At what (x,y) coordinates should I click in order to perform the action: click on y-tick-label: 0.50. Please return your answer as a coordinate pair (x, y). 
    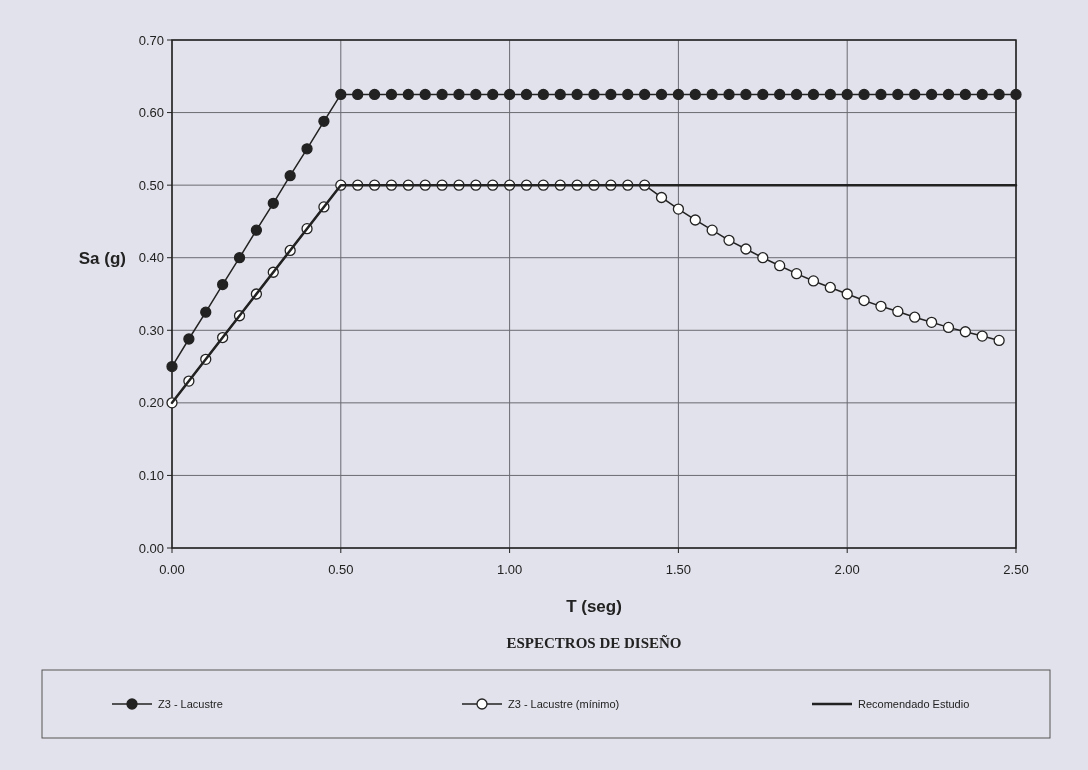
    Looking at the image, I should click on (151, 185).